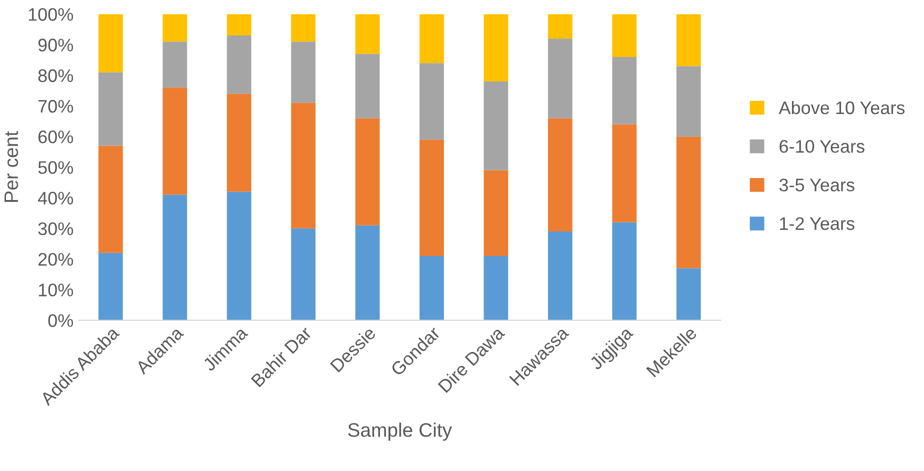  What do you see at coordinates (822, 146) in the screenshot?
I see `legend-label: 6-10 Years` at bounding box center [822, 146].